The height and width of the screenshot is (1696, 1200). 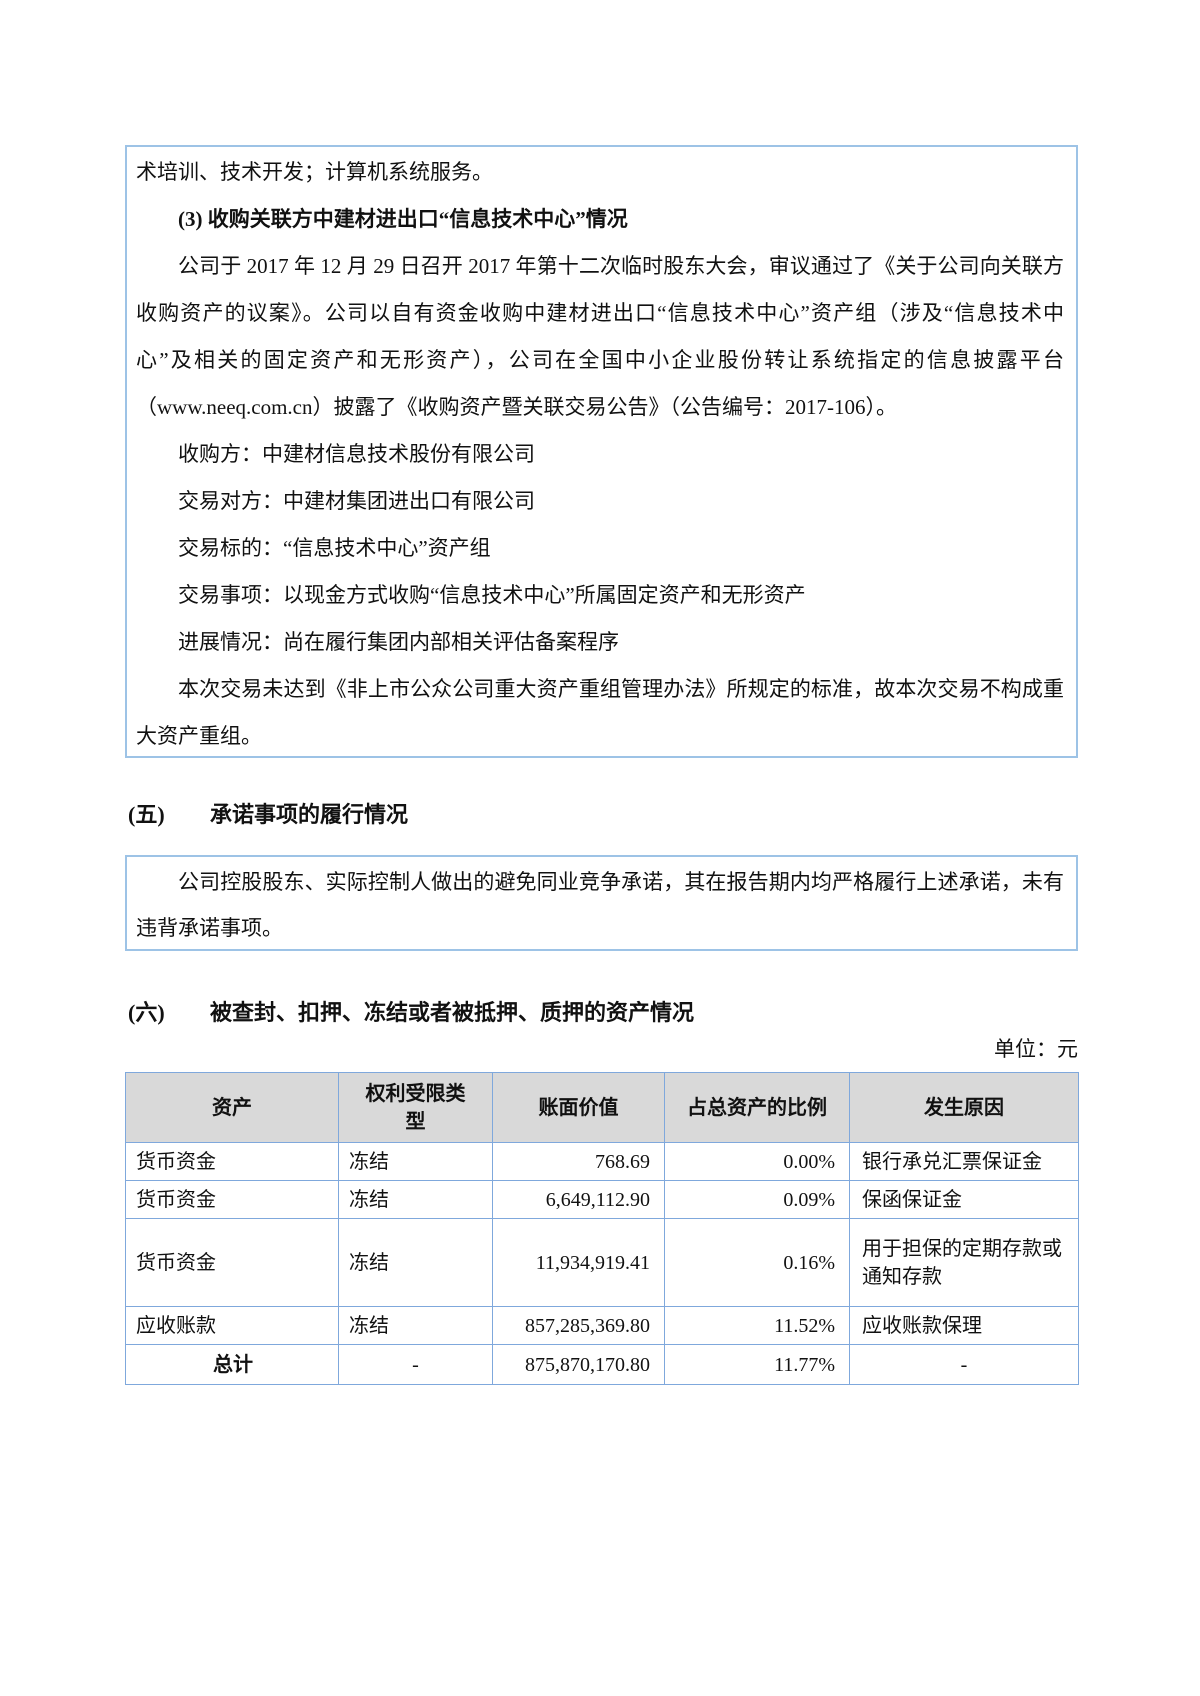 What do you see at coordinates (578, 1199) in the screenshot?
I see `cell-book-value: 6,649,112.90` at bounding box center [578, 1199].